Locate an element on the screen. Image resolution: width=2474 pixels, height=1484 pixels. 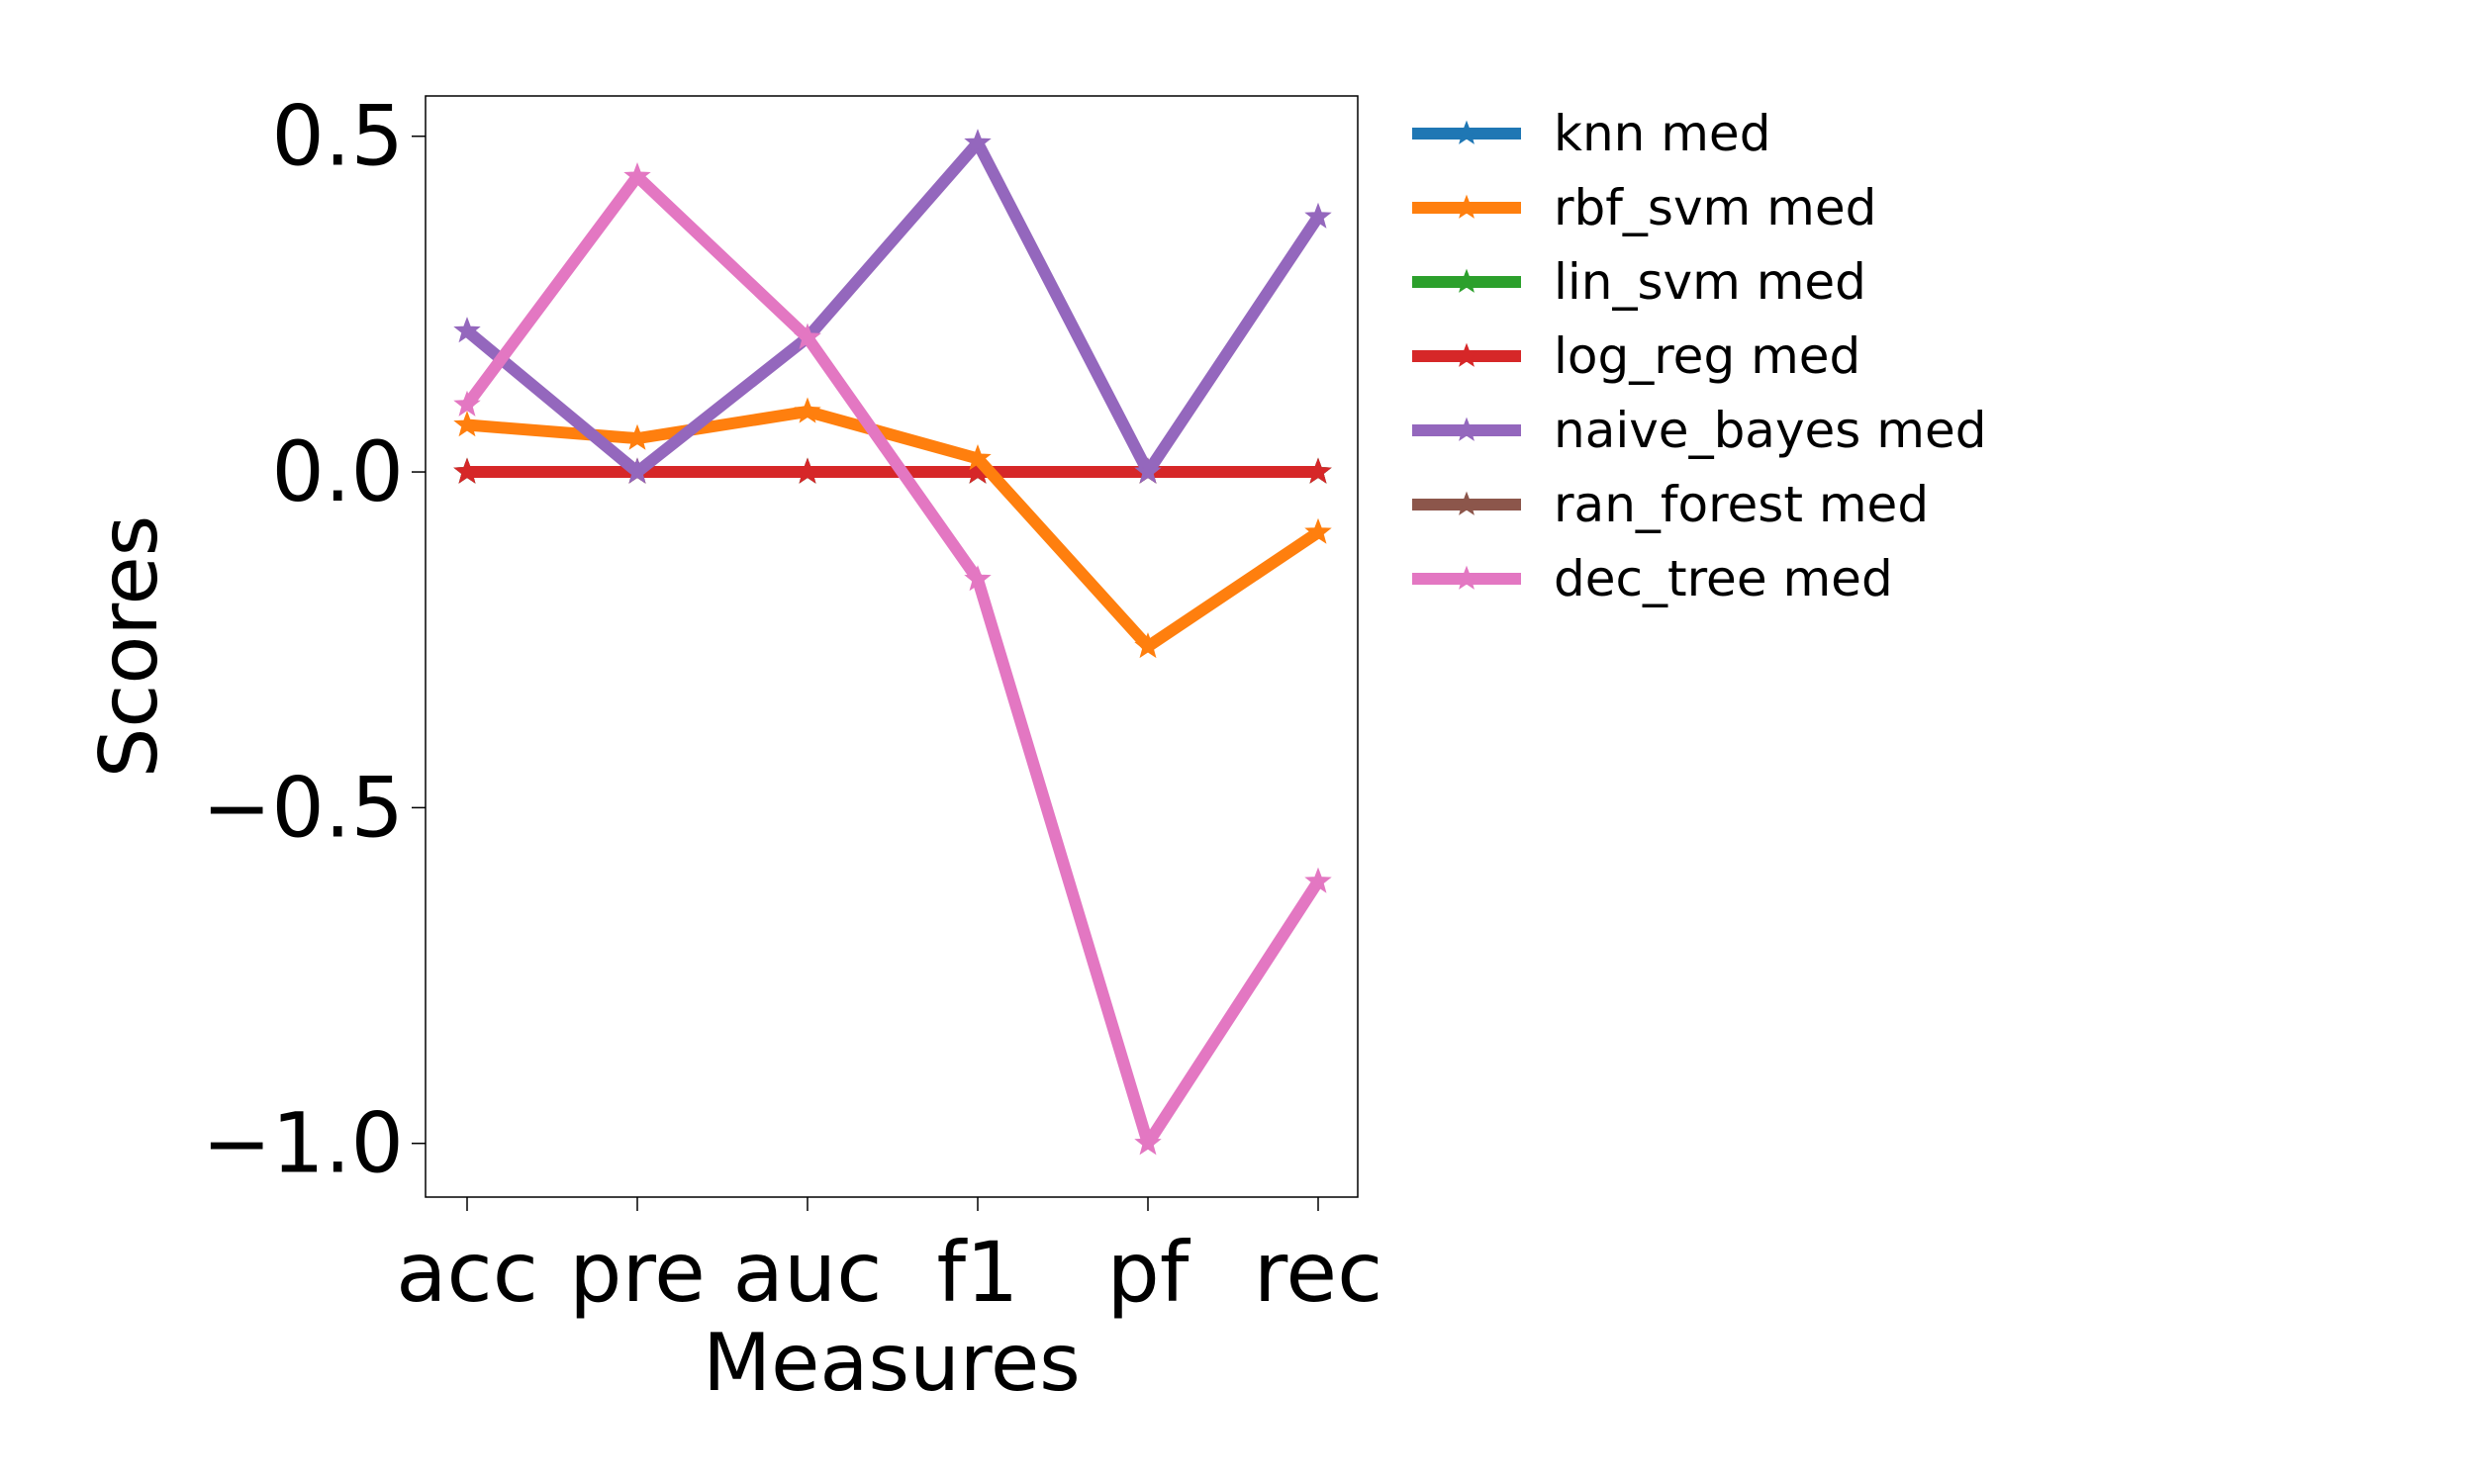
legend-label: knn med is located at coordinates (1662, 133).